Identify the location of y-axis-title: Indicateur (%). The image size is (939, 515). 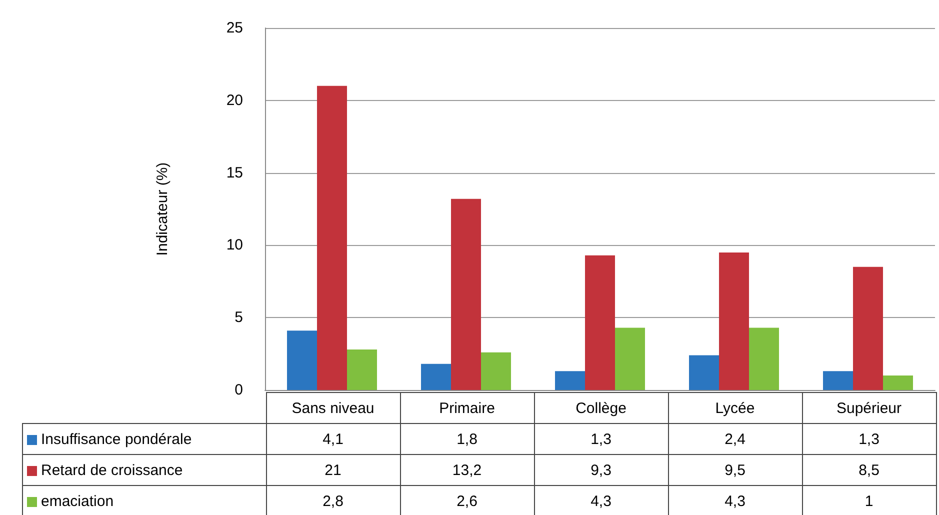
(162, 209).